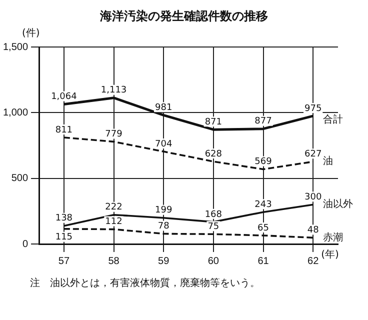 The image size is (368, 320). What do you see at coordinates (214, 261) in the screenshot?
I see `x-tick-label: 60` at bounding box center [214, 261].